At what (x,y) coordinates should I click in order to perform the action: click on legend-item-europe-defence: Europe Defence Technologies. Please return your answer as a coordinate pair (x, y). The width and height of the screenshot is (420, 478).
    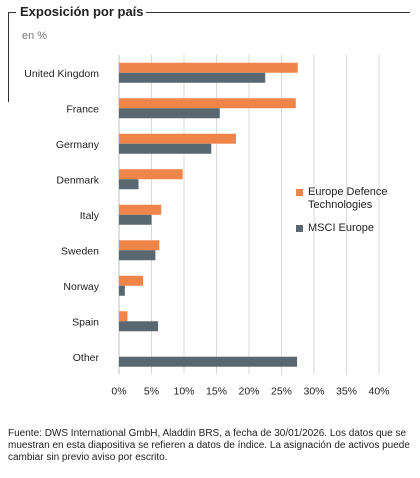
    Looking at the image, I should click on (356, 199).